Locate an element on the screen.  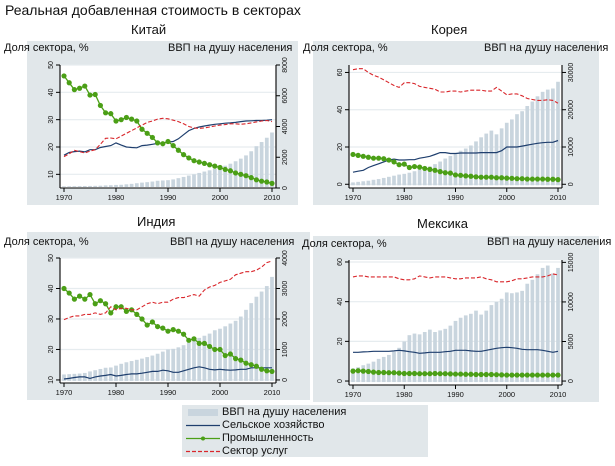
right-tick-label: 15000 is located at coordinates (571, 263).